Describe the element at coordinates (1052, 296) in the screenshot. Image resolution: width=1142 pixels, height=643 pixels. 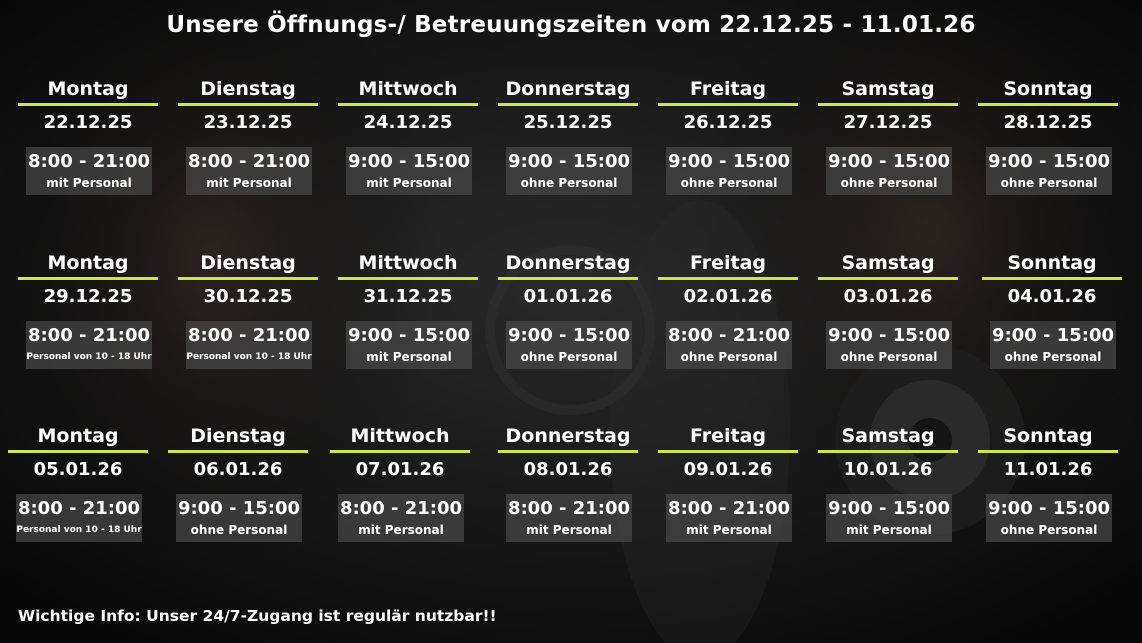
I see `day-date: 04.01.26` at that location.